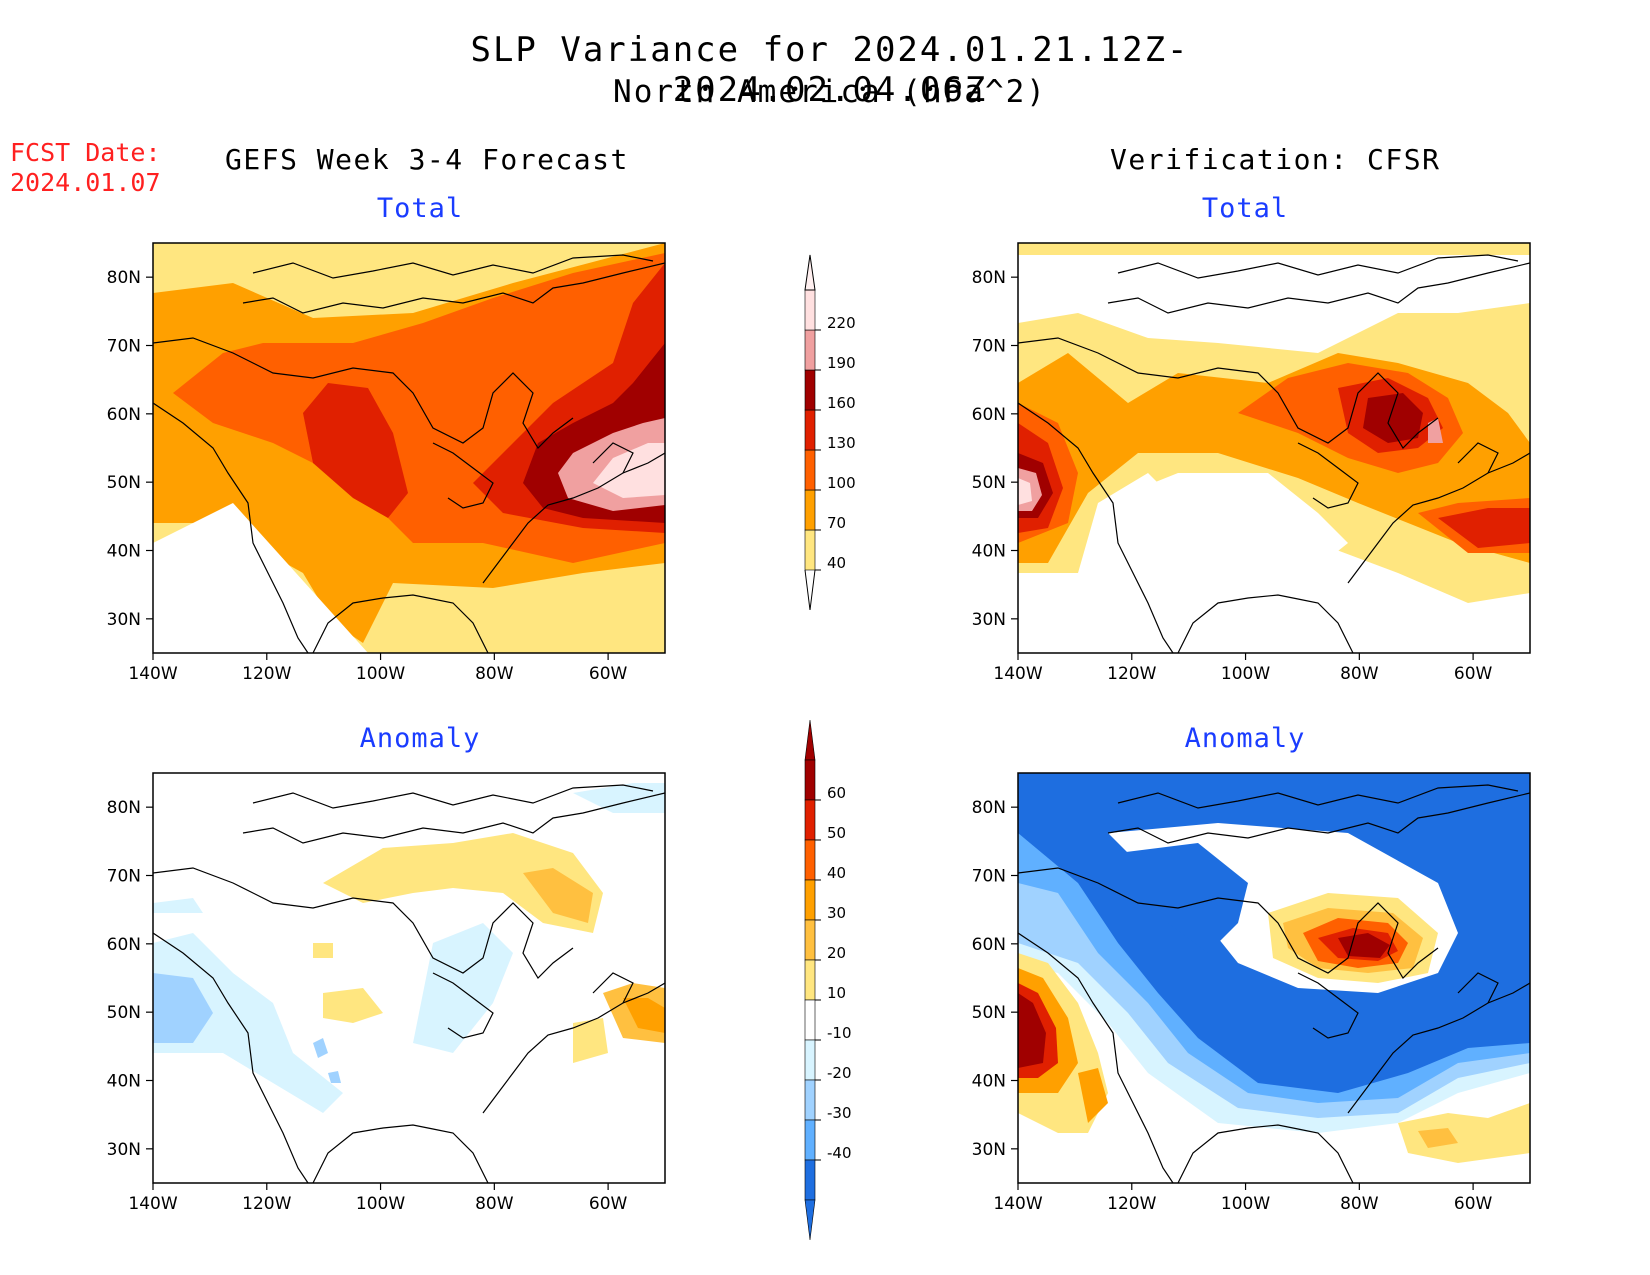 The image size is (1650, 1275). What do you see at coordinates (85, 182) in the screenshot?
I see `fcst-date-value: 2024.01.07` at bounding box center [85, 182].